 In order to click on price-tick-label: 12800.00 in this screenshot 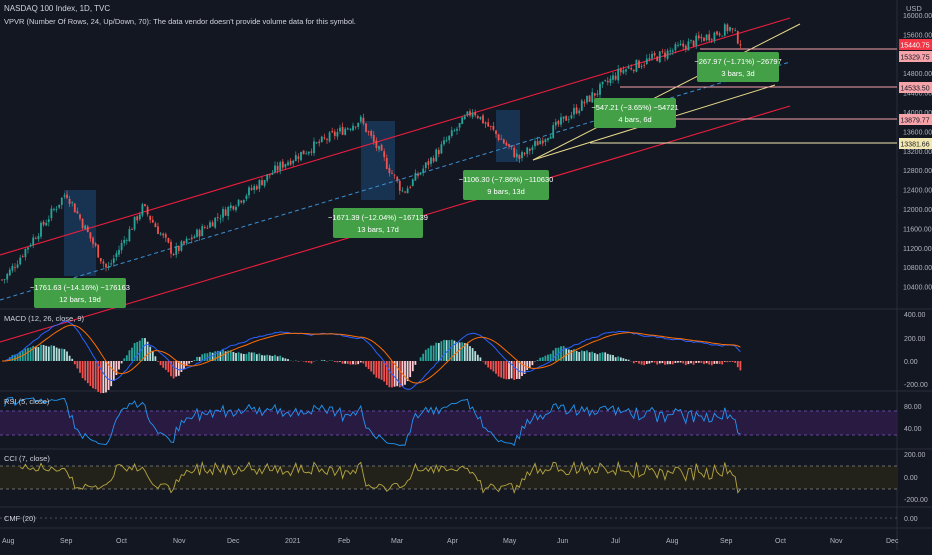, I will do `click(917, 171)`.